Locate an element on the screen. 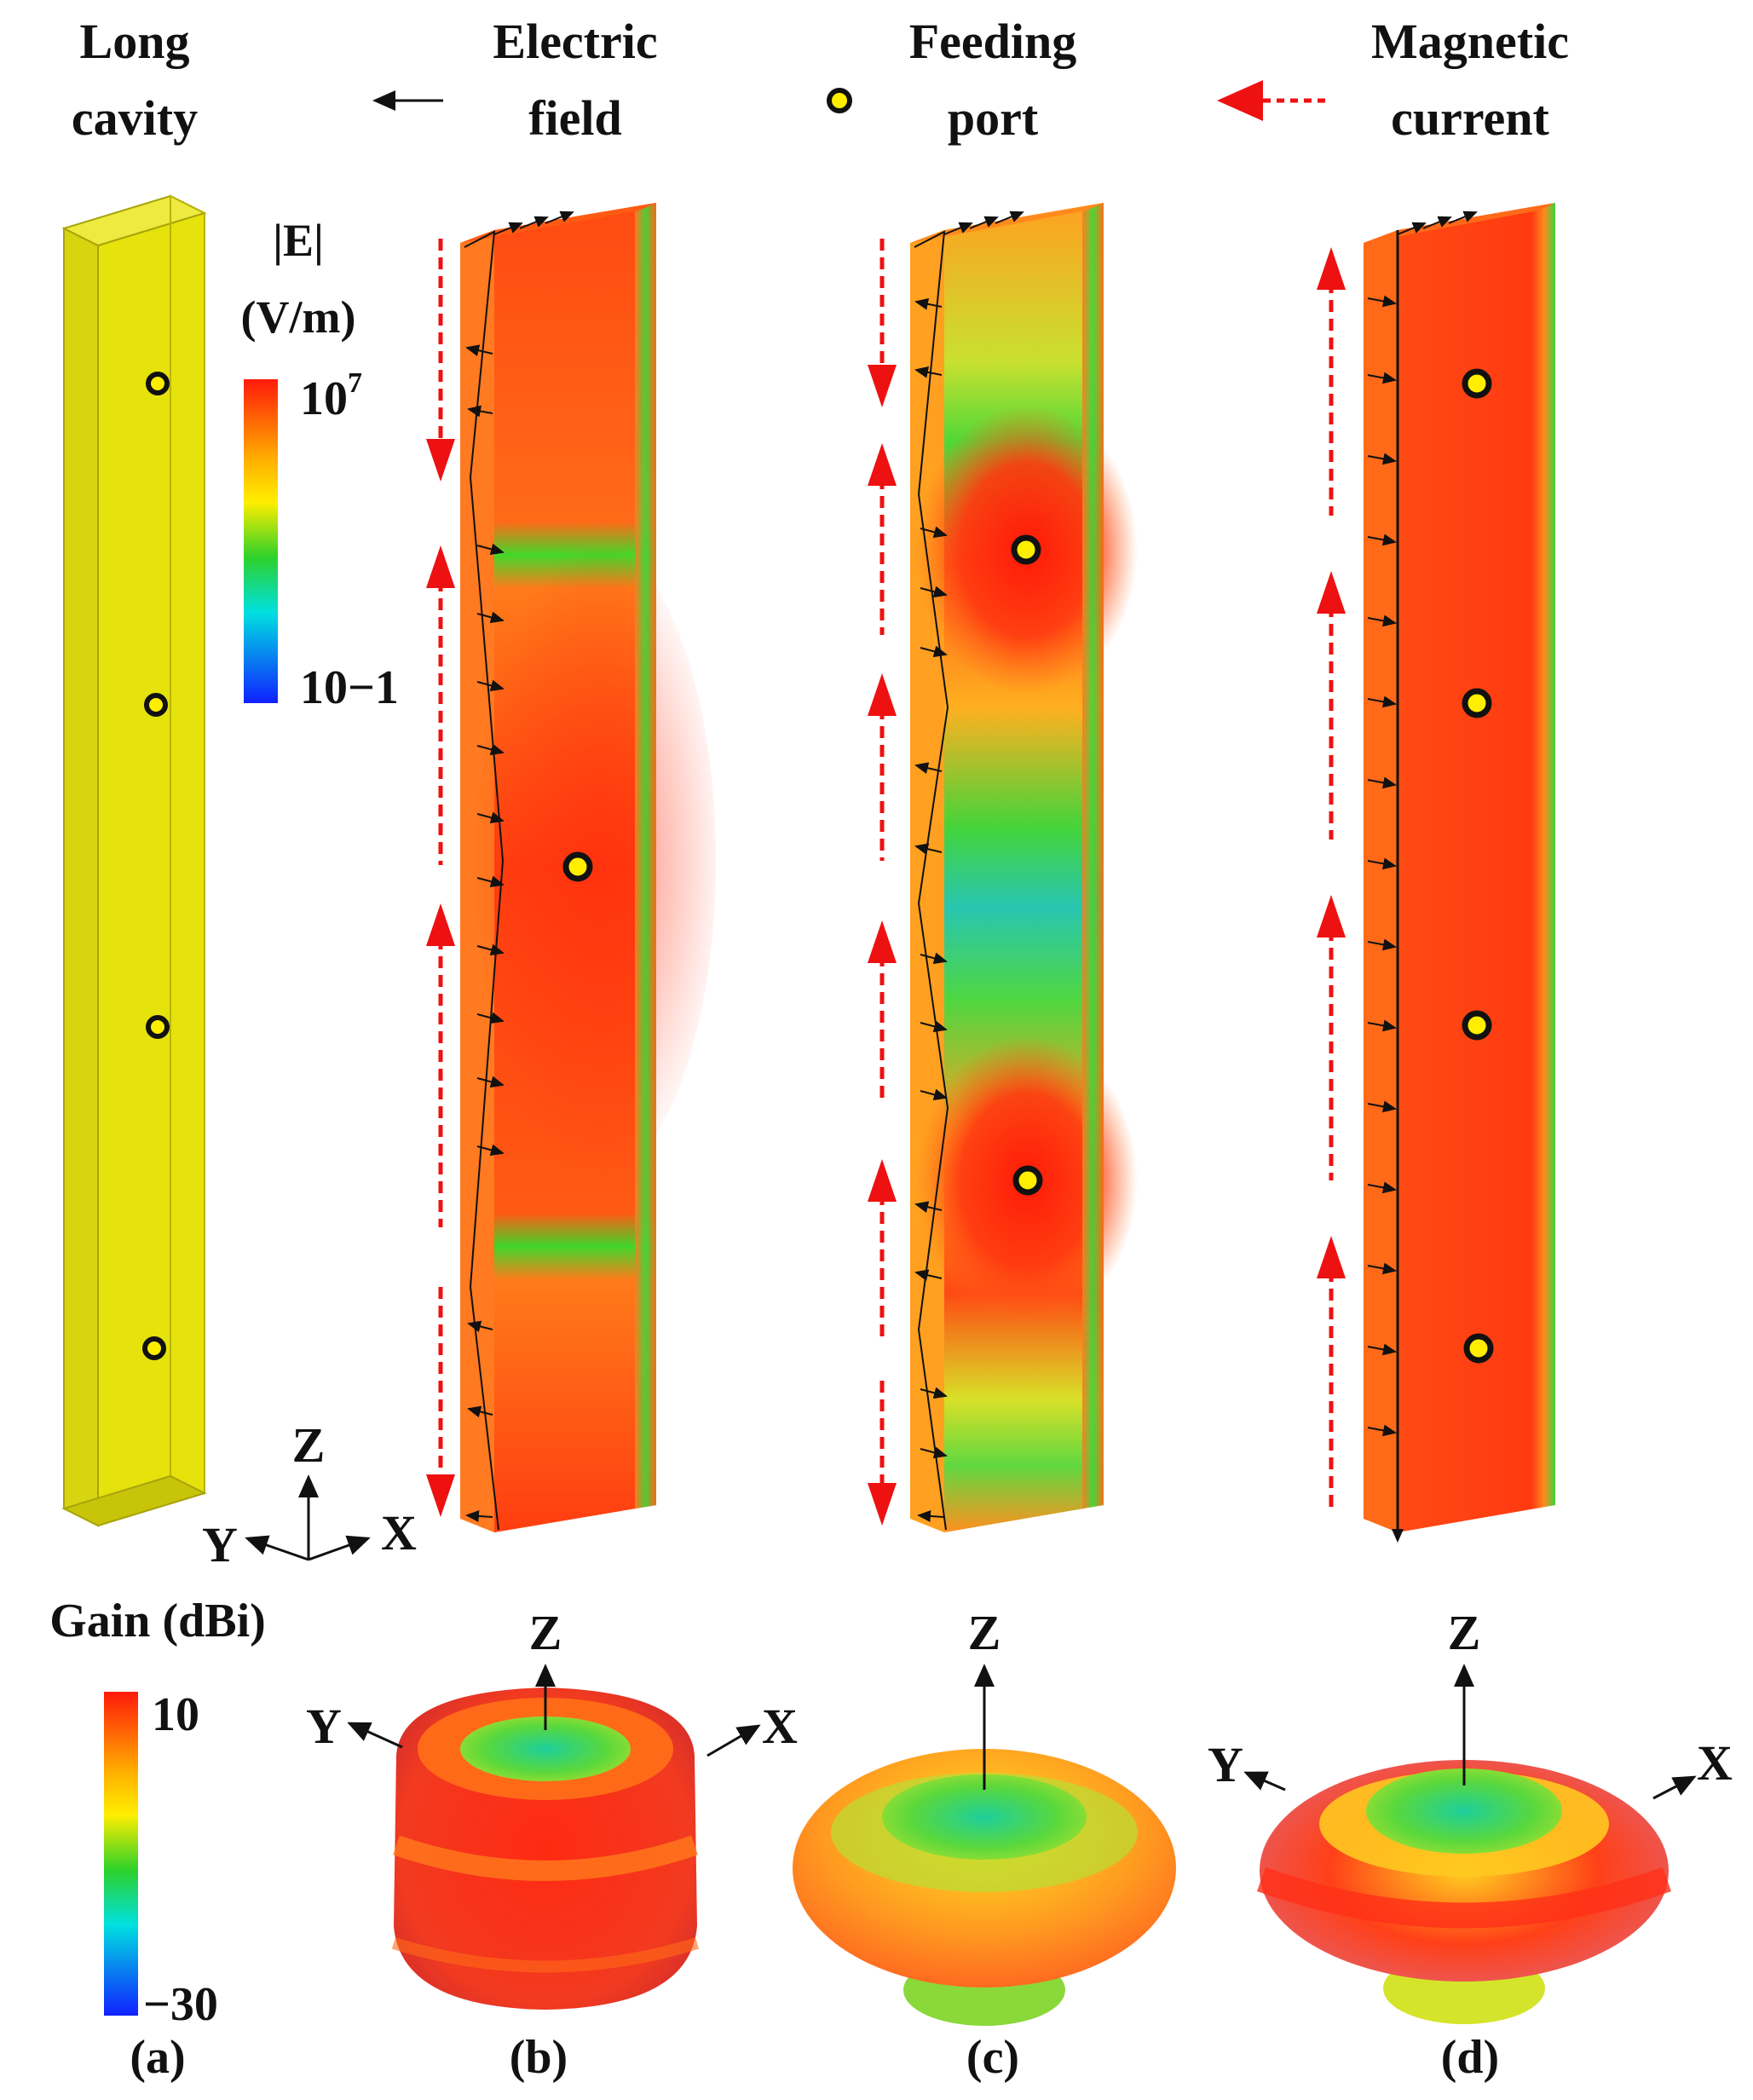 The height and width of the screenshot is (2100, 1753). legend-long-cavity-line2: cavity is located at coordinates (135, 118).